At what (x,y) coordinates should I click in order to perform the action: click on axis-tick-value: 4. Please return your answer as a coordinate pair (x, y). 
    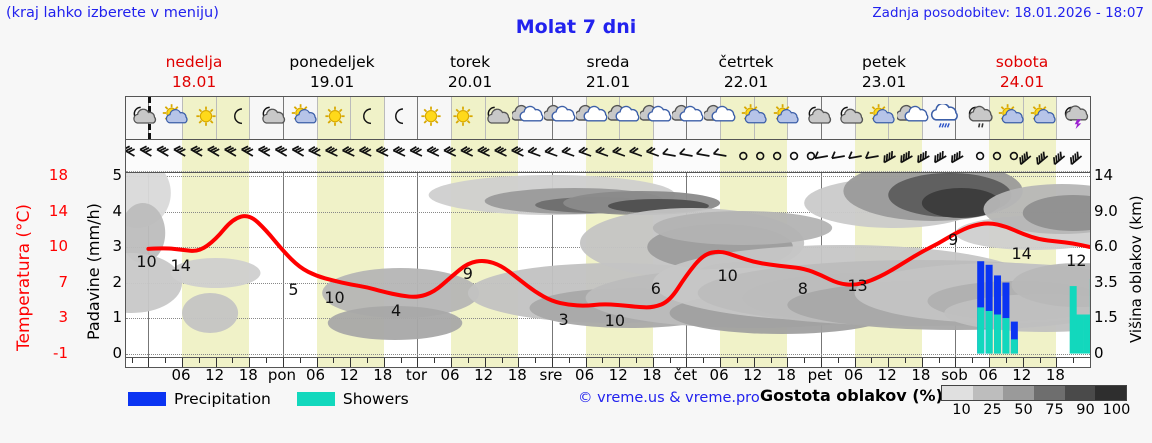
    Looking at the image, I should click on (117, 210).